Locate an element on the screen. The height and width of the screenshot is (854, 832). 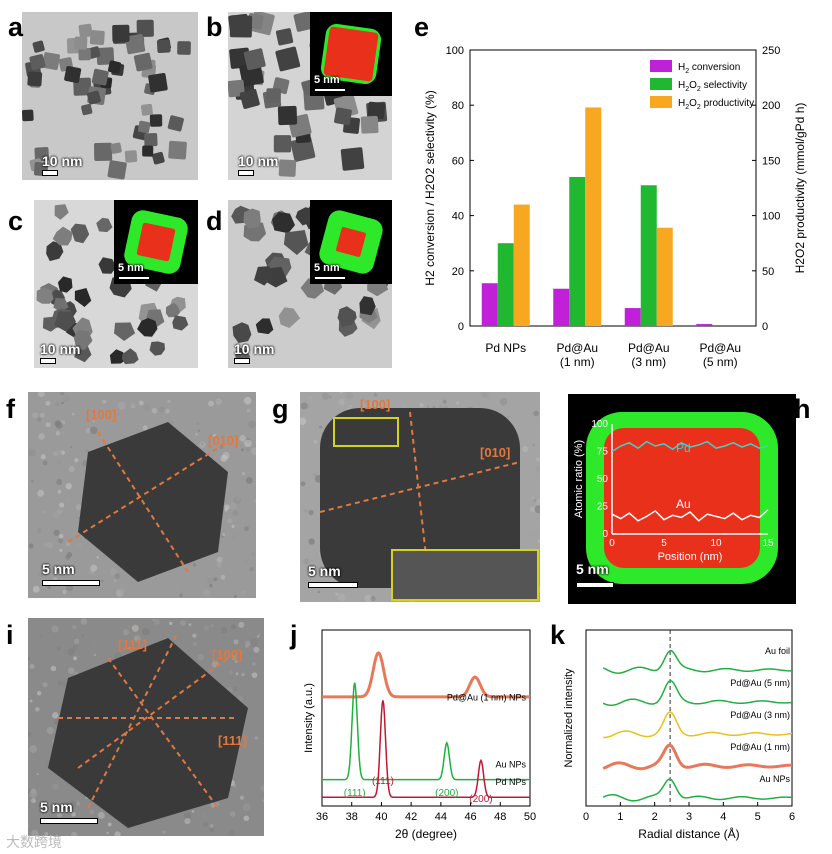
plot-frame is located at coordinates (613, 188).